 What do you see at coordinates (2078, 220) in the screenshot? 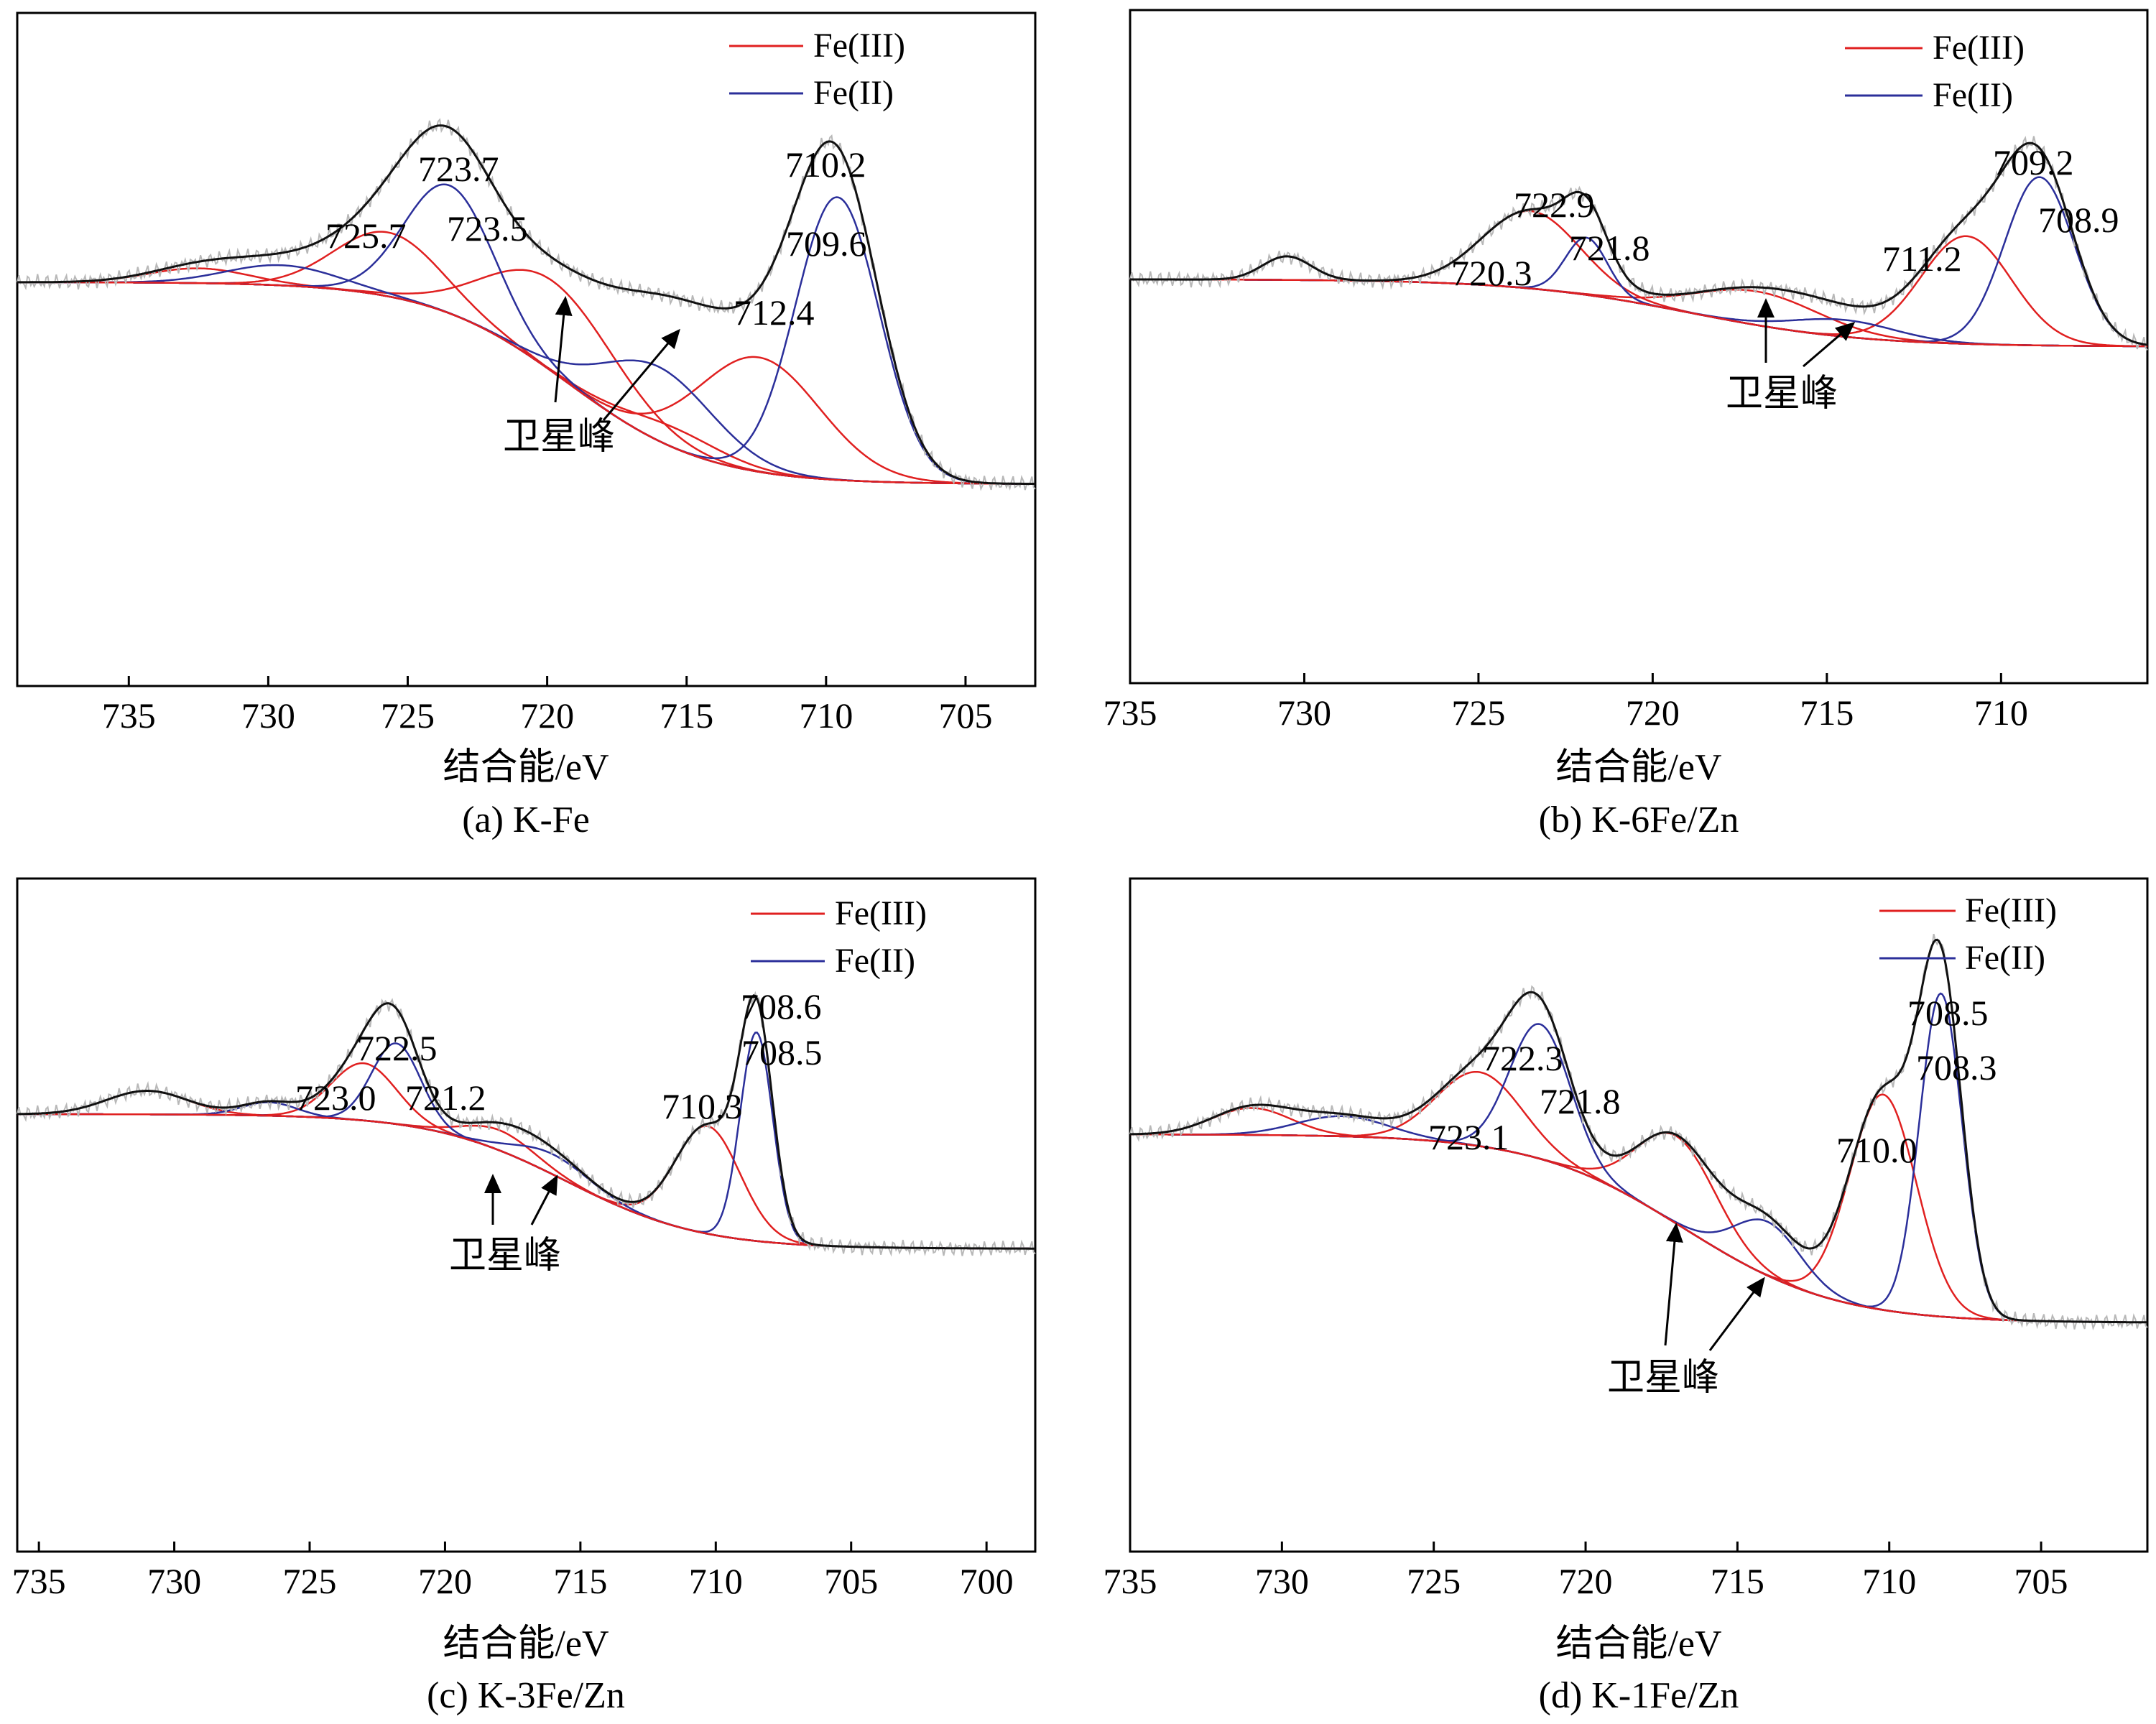
I see `peak-label: 708.9` at bounding box center [2078, 220].